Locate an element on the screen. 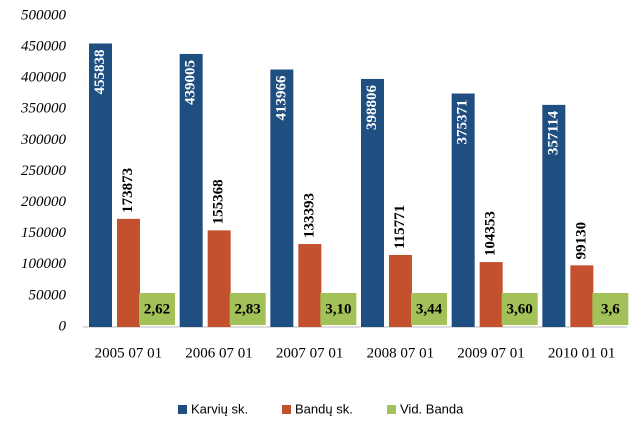 This screenshot has height=422, width=633. data-label: 455838 is located at coordinates (100, 71).